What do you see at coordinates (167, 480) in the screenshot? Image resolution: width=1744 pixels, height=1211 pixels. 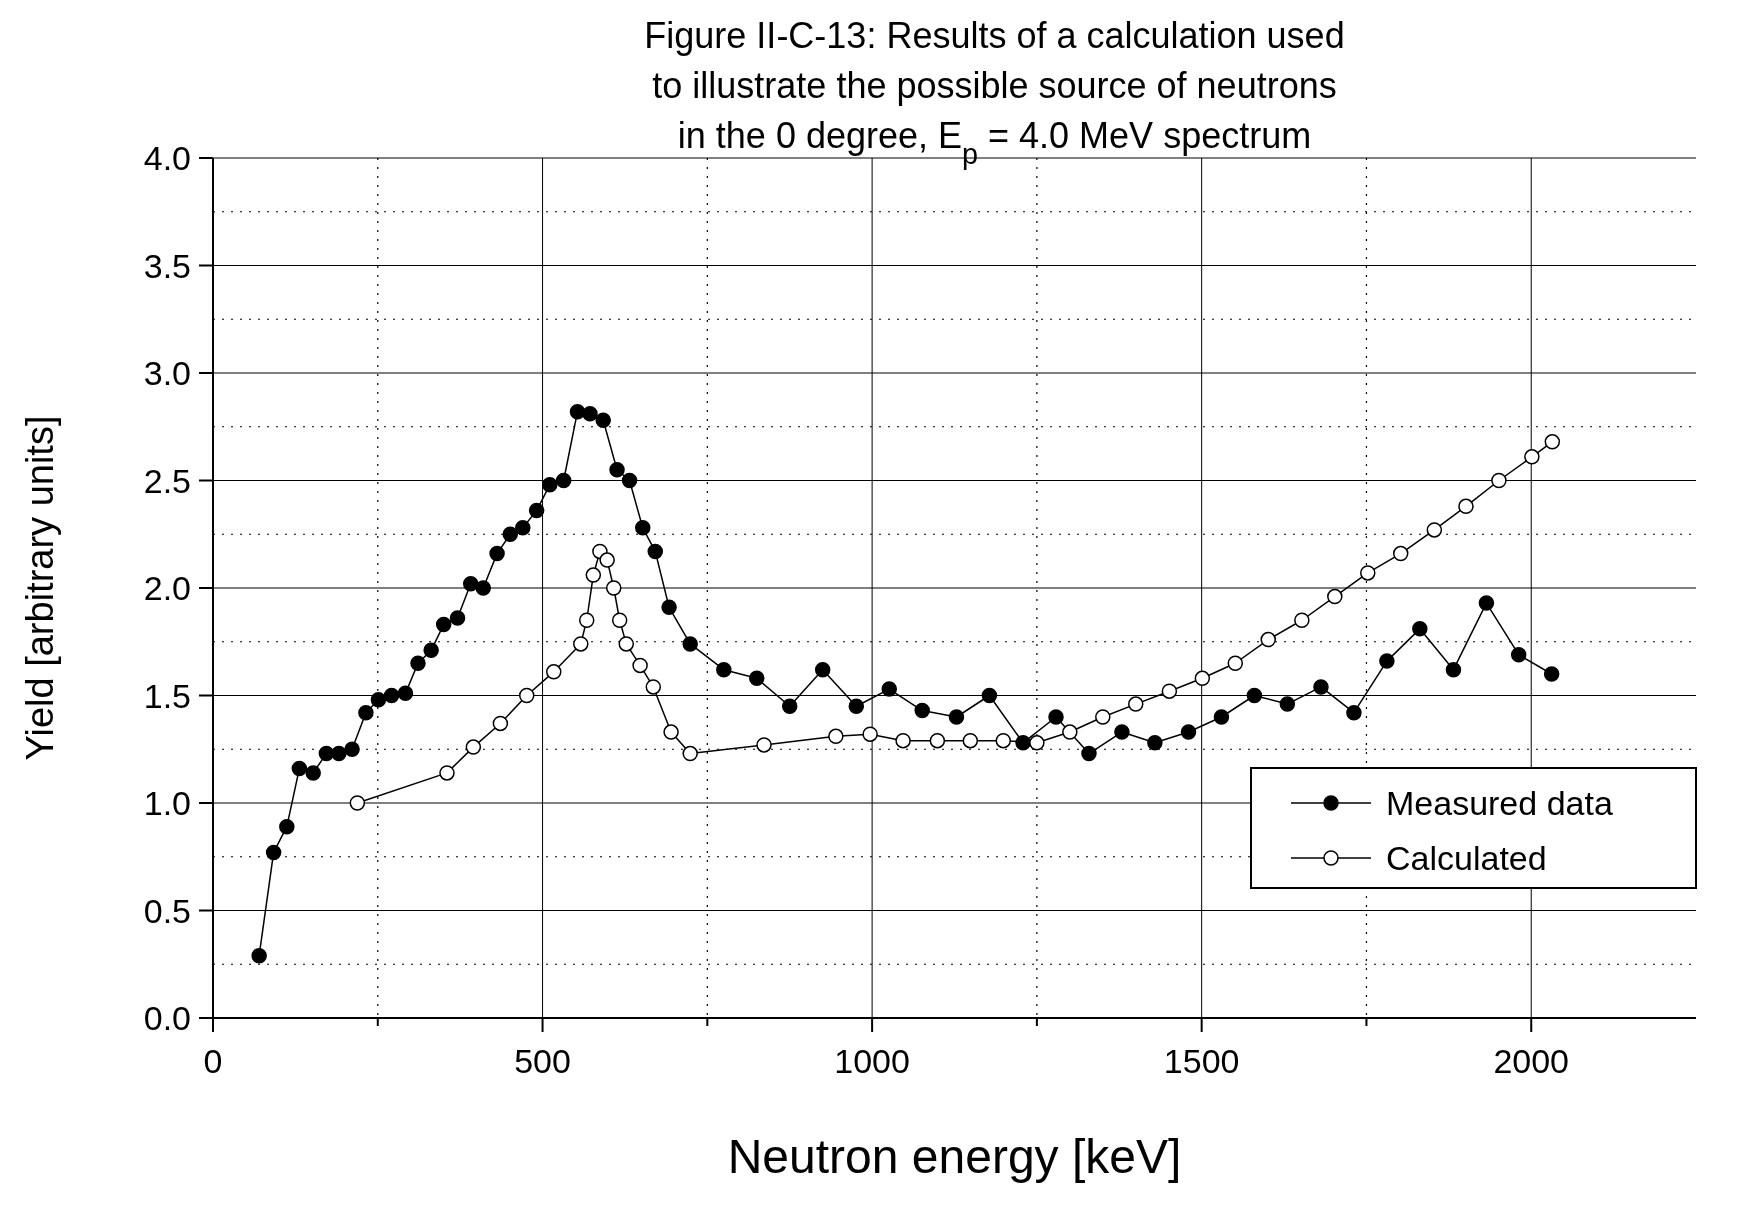 I see `y-tick-label: 2.5` at bounding box center [167, 480].